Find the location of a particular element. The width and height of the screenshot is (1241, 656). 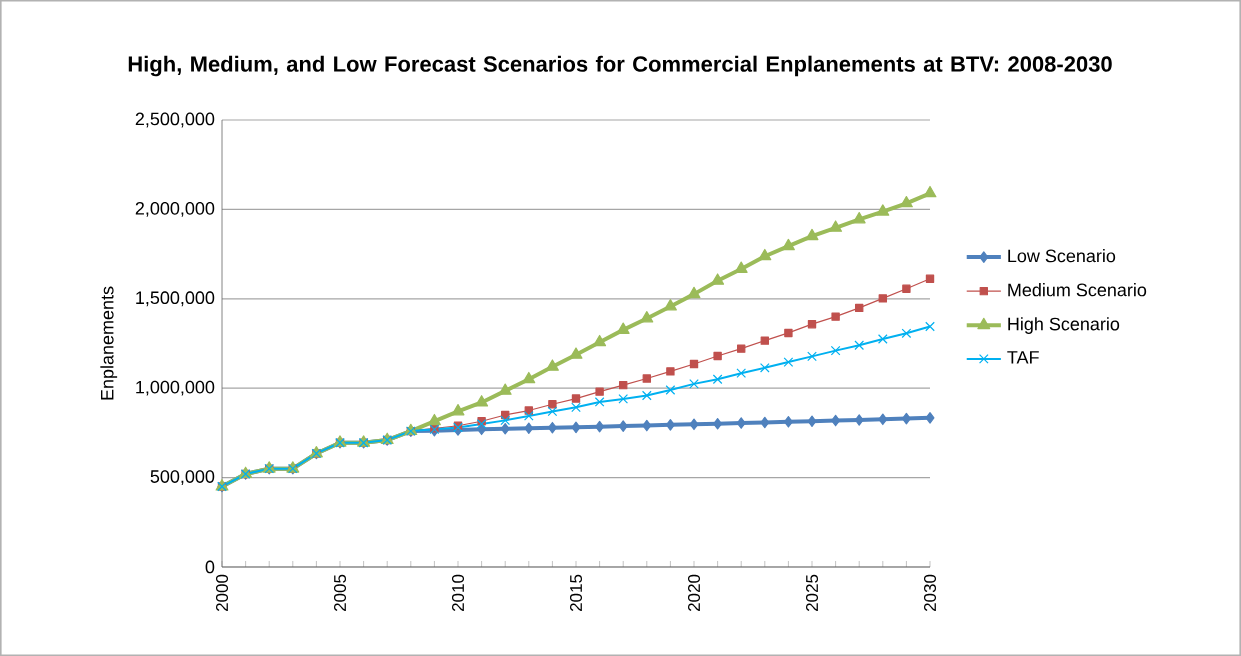

x-tick-label: 2030 is located at coordinates (930, 593).